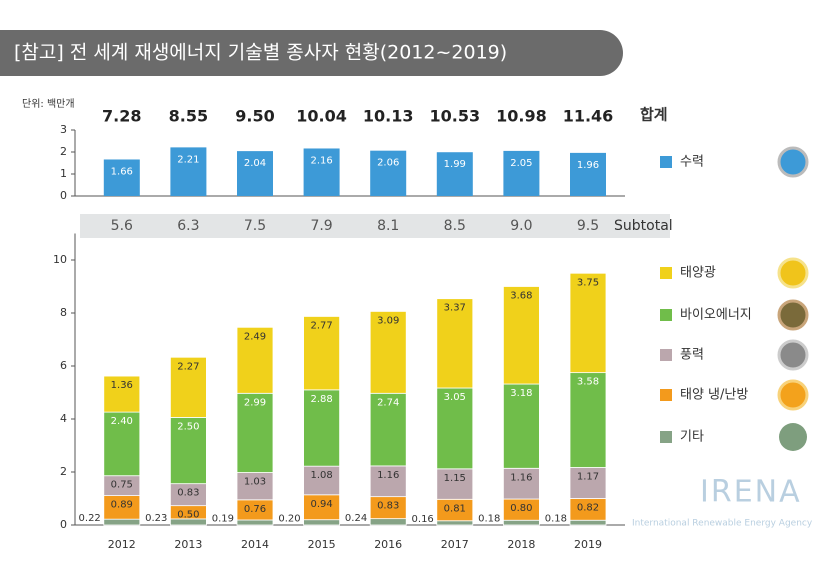 The height and width of the screenshot is (573, 836). What do you see at coordinates (255, 336) in the screenshot?
I see `bar-label: 2.49` at bounding box center [255, 336].